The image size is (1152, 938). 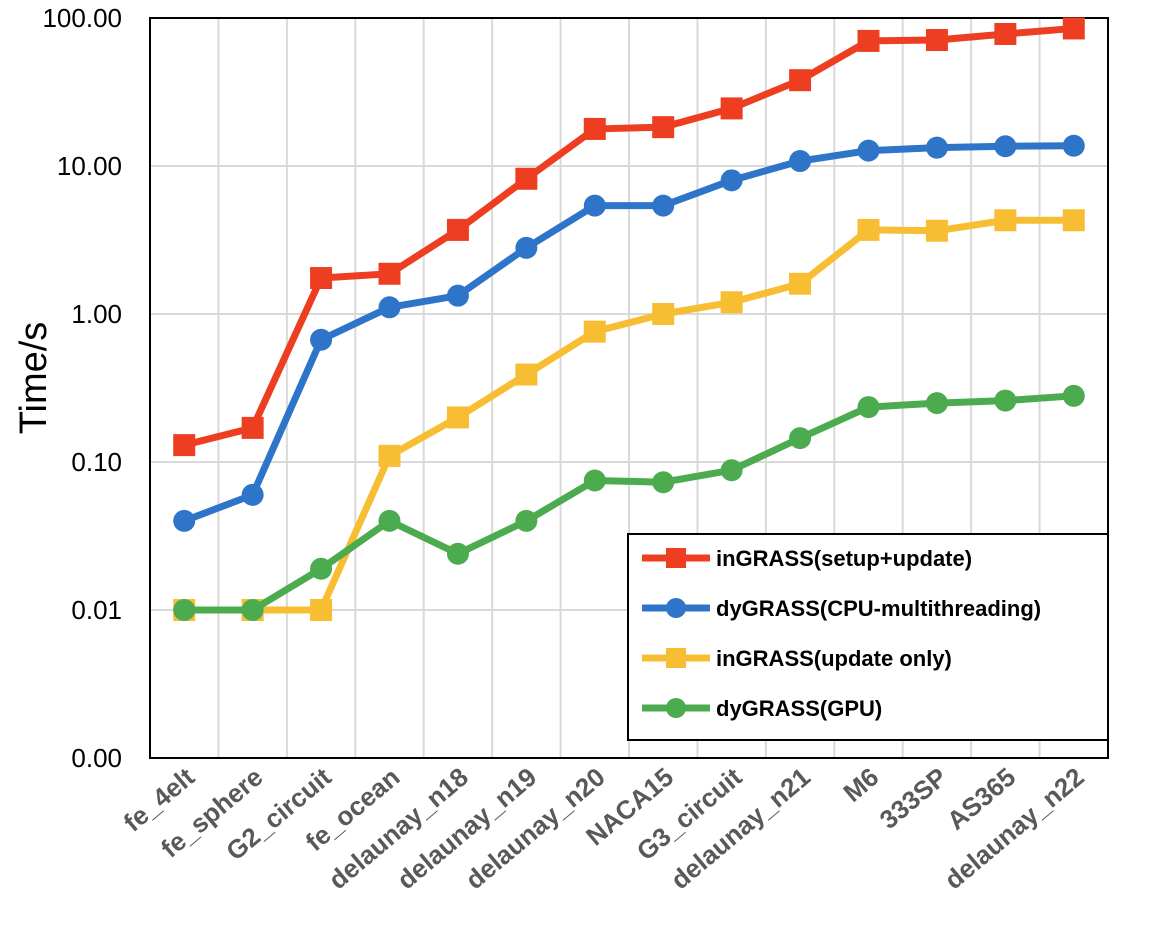 I want to click on legend-label: inGRASS(update only), so click(x=834, y=658).